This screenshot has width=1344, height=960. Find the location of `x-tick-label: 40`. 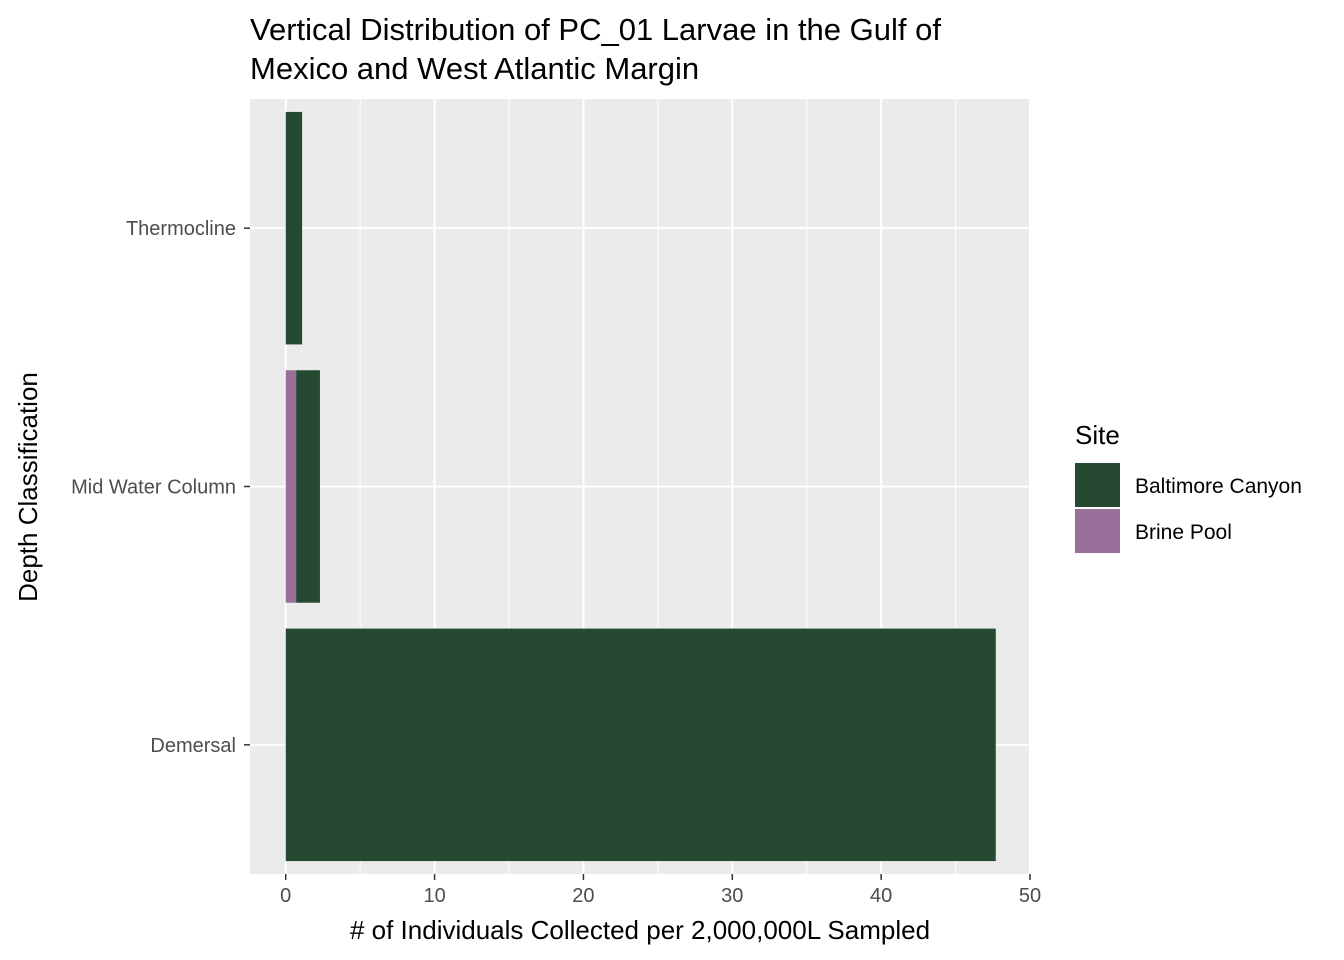

x-tick-label: 40 is located at coordinates (881, 896).